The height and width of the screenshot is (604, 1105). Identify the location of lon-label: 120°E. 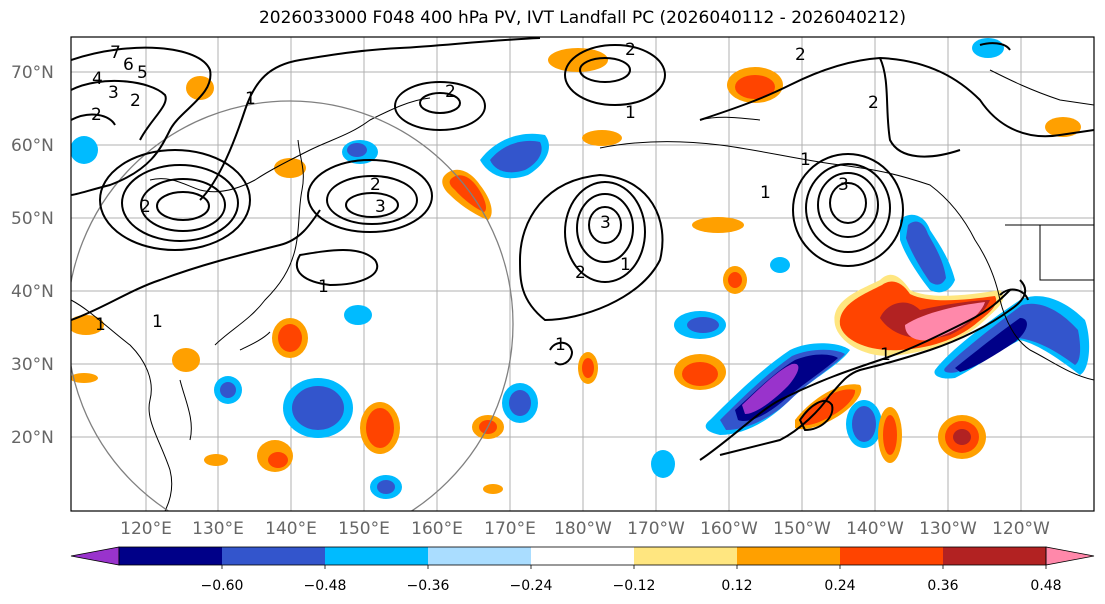
(146, 529).